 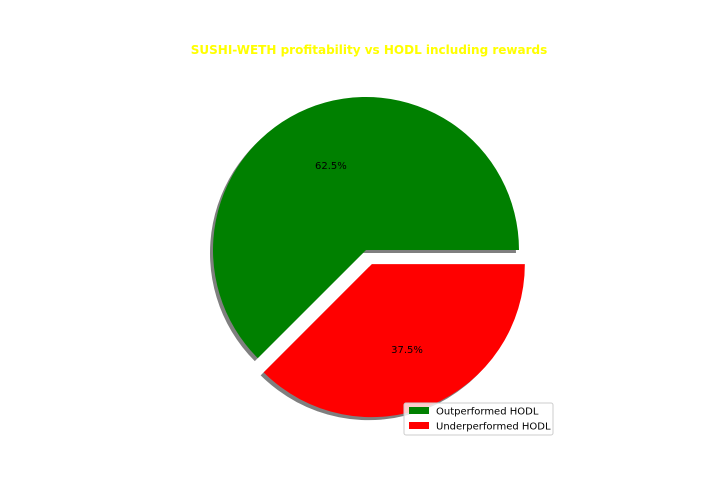 What do you see at coordinates (407, 350) in the screenshot?
I see `percent-label-underperformed-hodl: 37.5%` at bounding box center [407, 350].